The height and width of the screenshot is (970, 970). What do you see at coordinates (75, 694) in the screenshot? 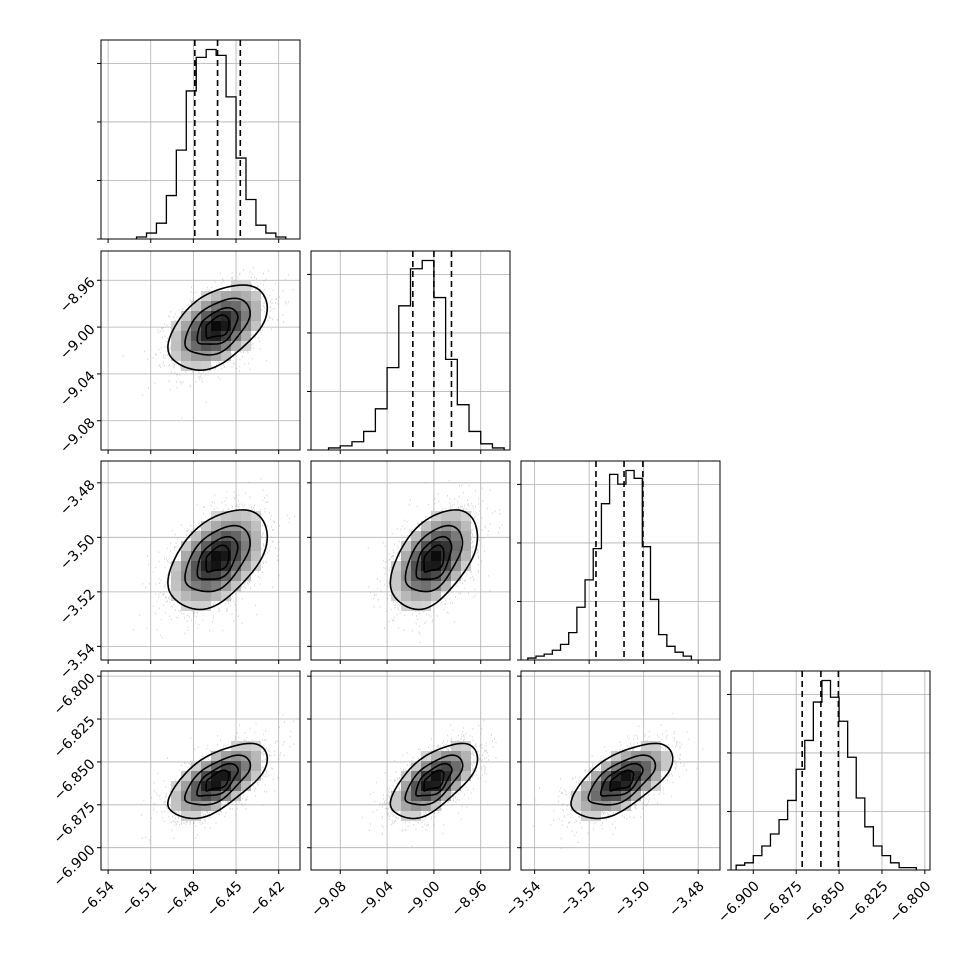
I see `y-tick-label: −6.800` at bounding box center [75, 694].